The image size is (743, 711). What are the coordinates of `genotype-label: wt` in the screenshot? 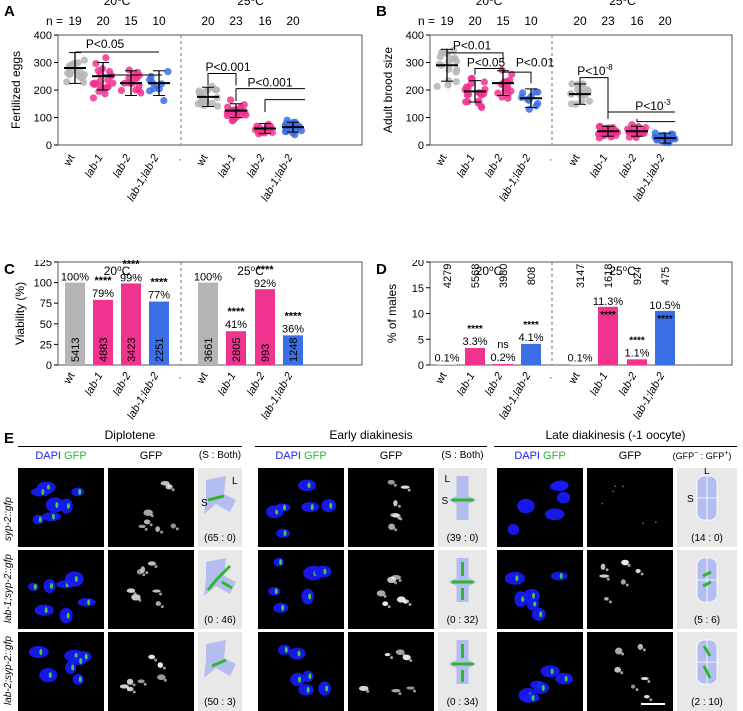 It's located at (441, 379).